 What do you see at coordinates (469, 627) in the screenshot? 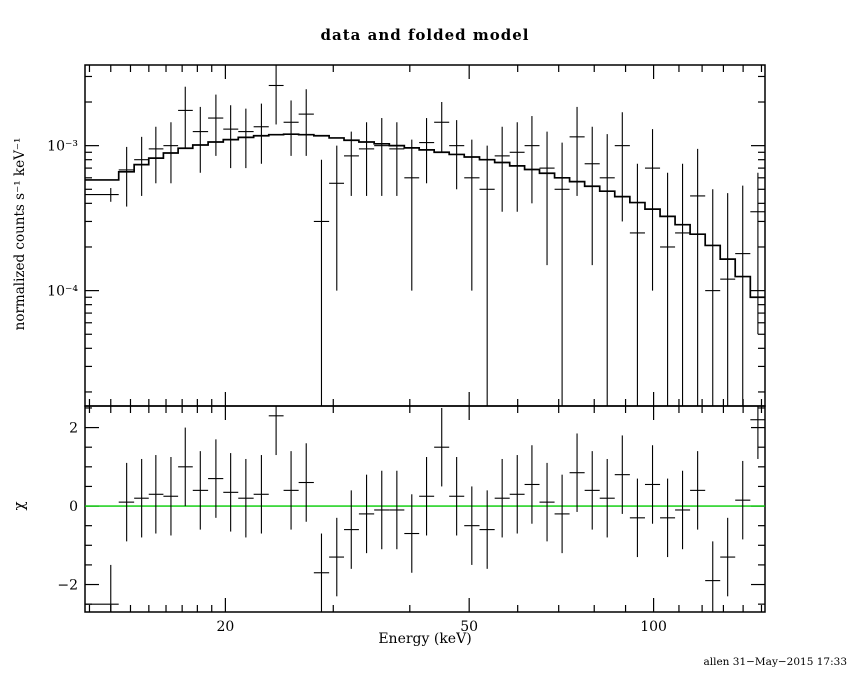
I see `svg-text: 50` at bounding box center [469, 627].